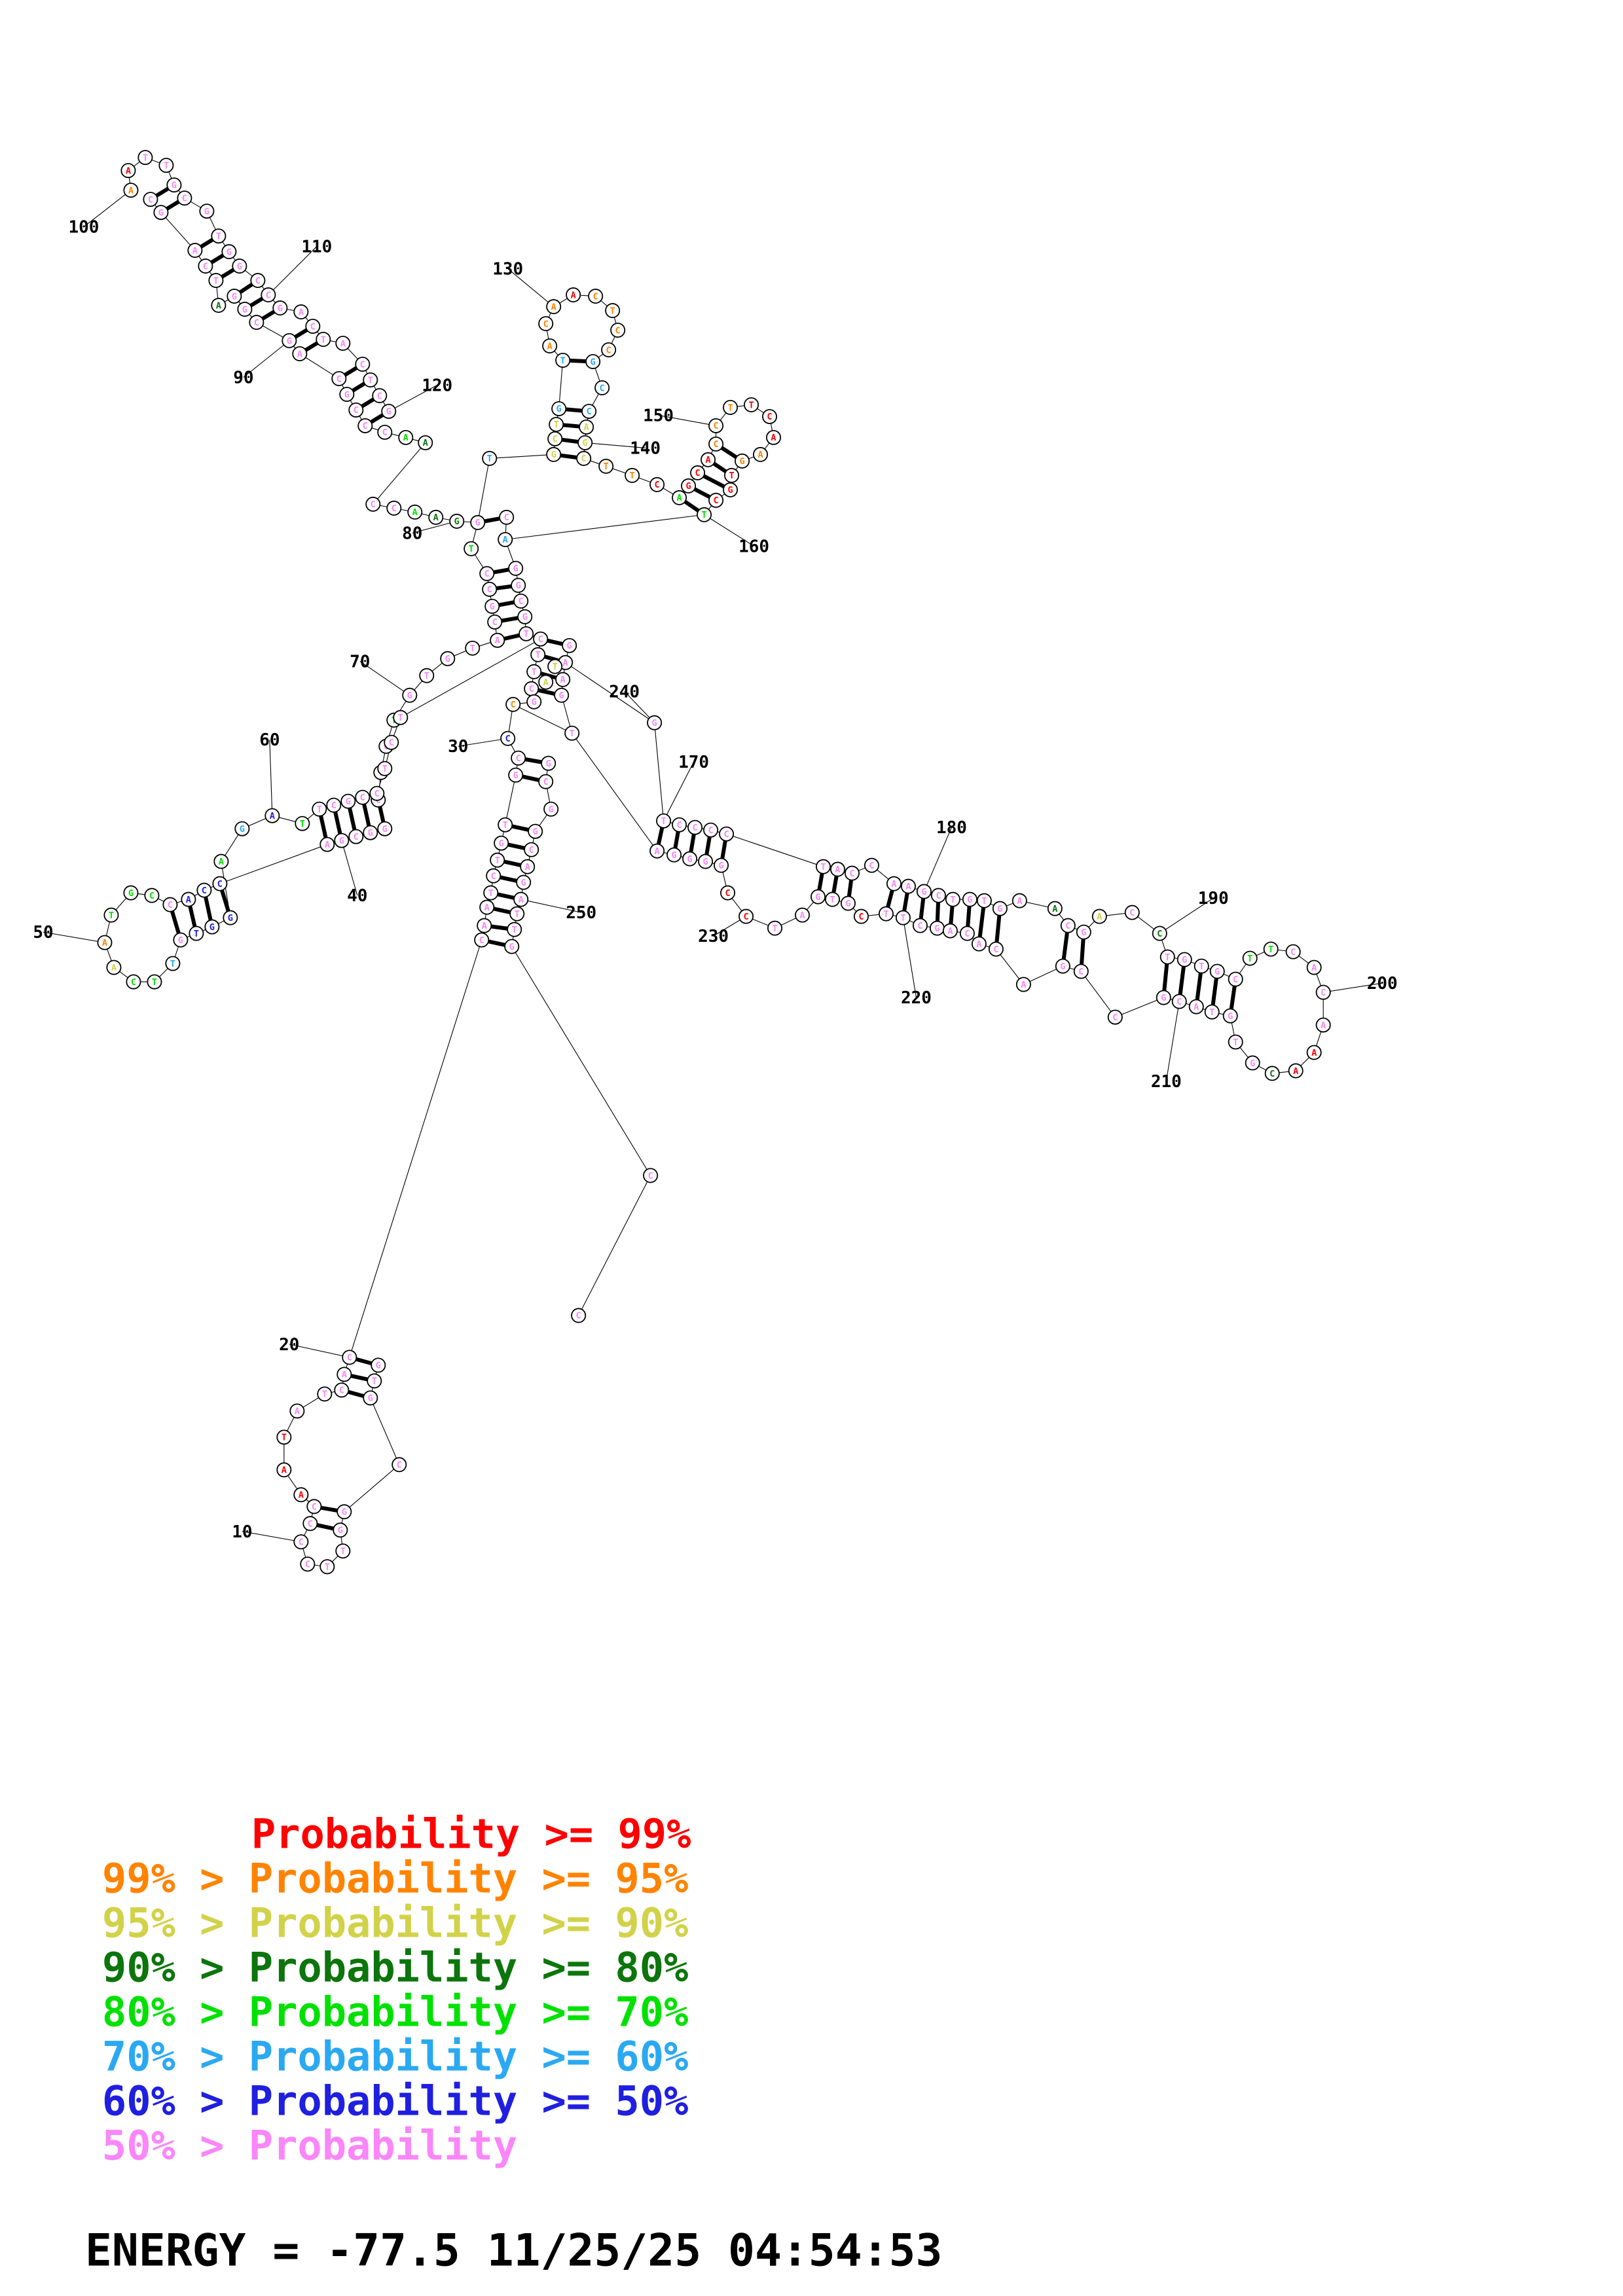  Describe the element at coordinates (395, 2012) in the screenshot. I see `legend-line-5: 80% > Probability >= 70%` at that location.